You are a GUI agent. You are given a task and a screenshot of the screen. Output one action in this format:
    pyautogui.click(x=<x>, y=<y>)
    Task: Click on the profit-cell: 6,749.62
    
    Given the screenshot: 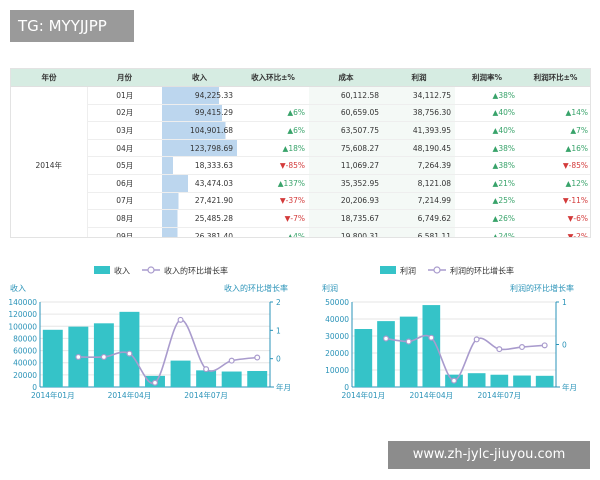 What is the action you would take?
    pyautogui.click(x=419, y=218)
    